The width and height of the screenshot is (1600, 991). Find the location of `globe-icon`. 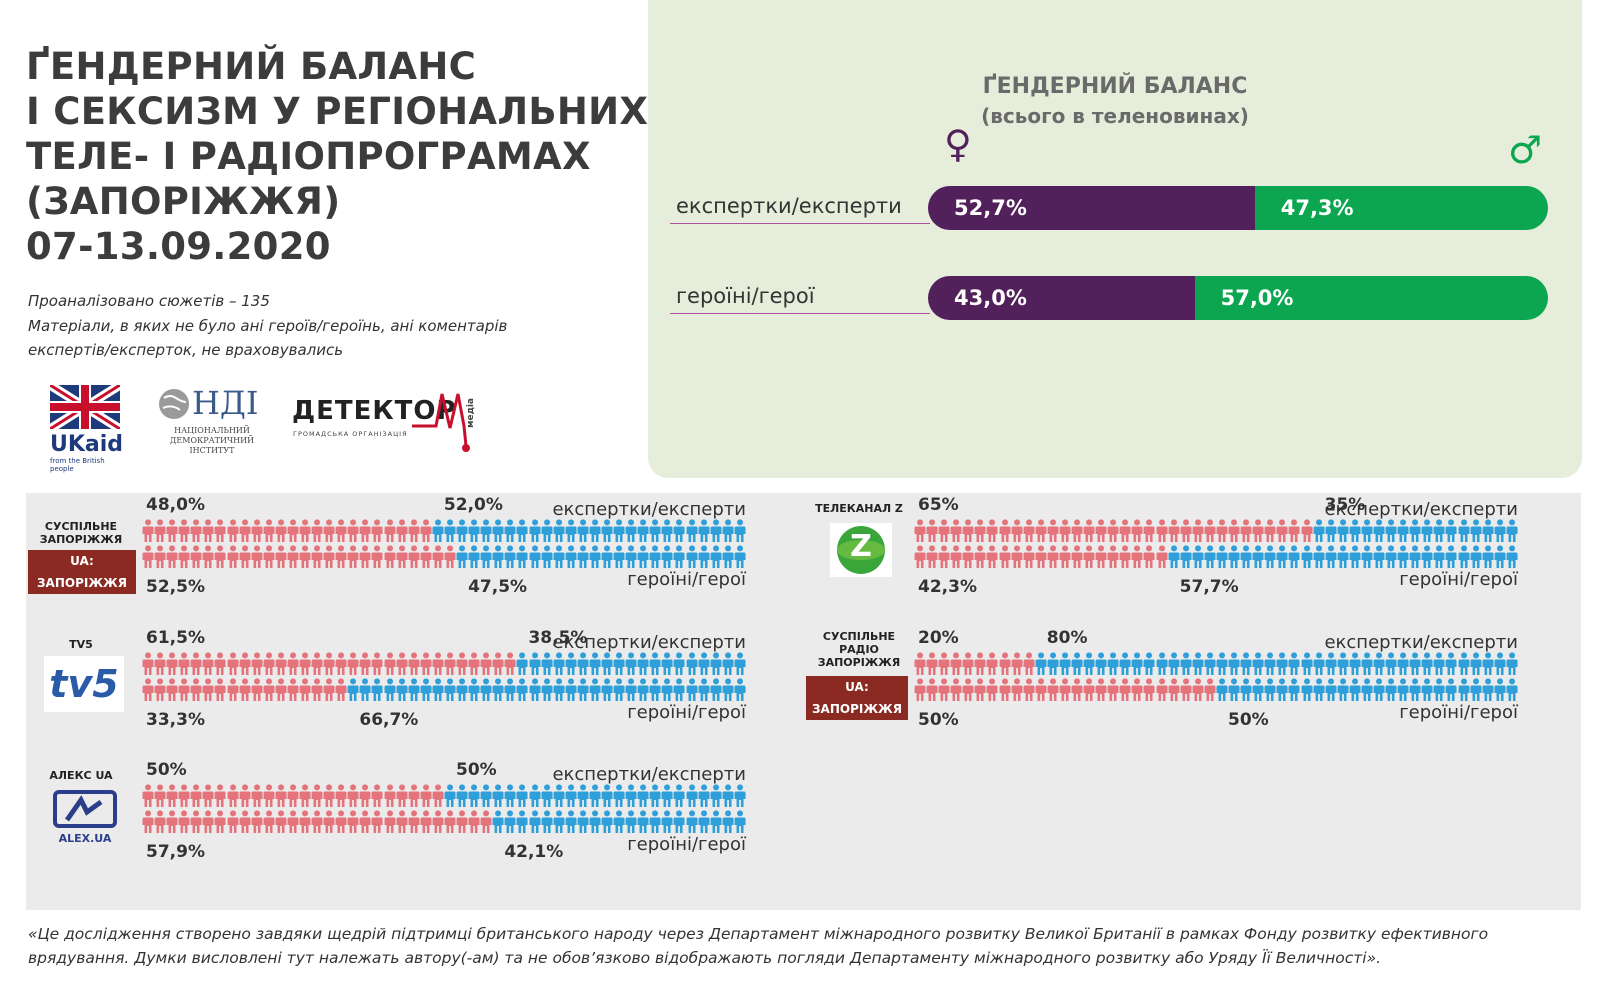

globe-icon is located at coordinates (174, 404).